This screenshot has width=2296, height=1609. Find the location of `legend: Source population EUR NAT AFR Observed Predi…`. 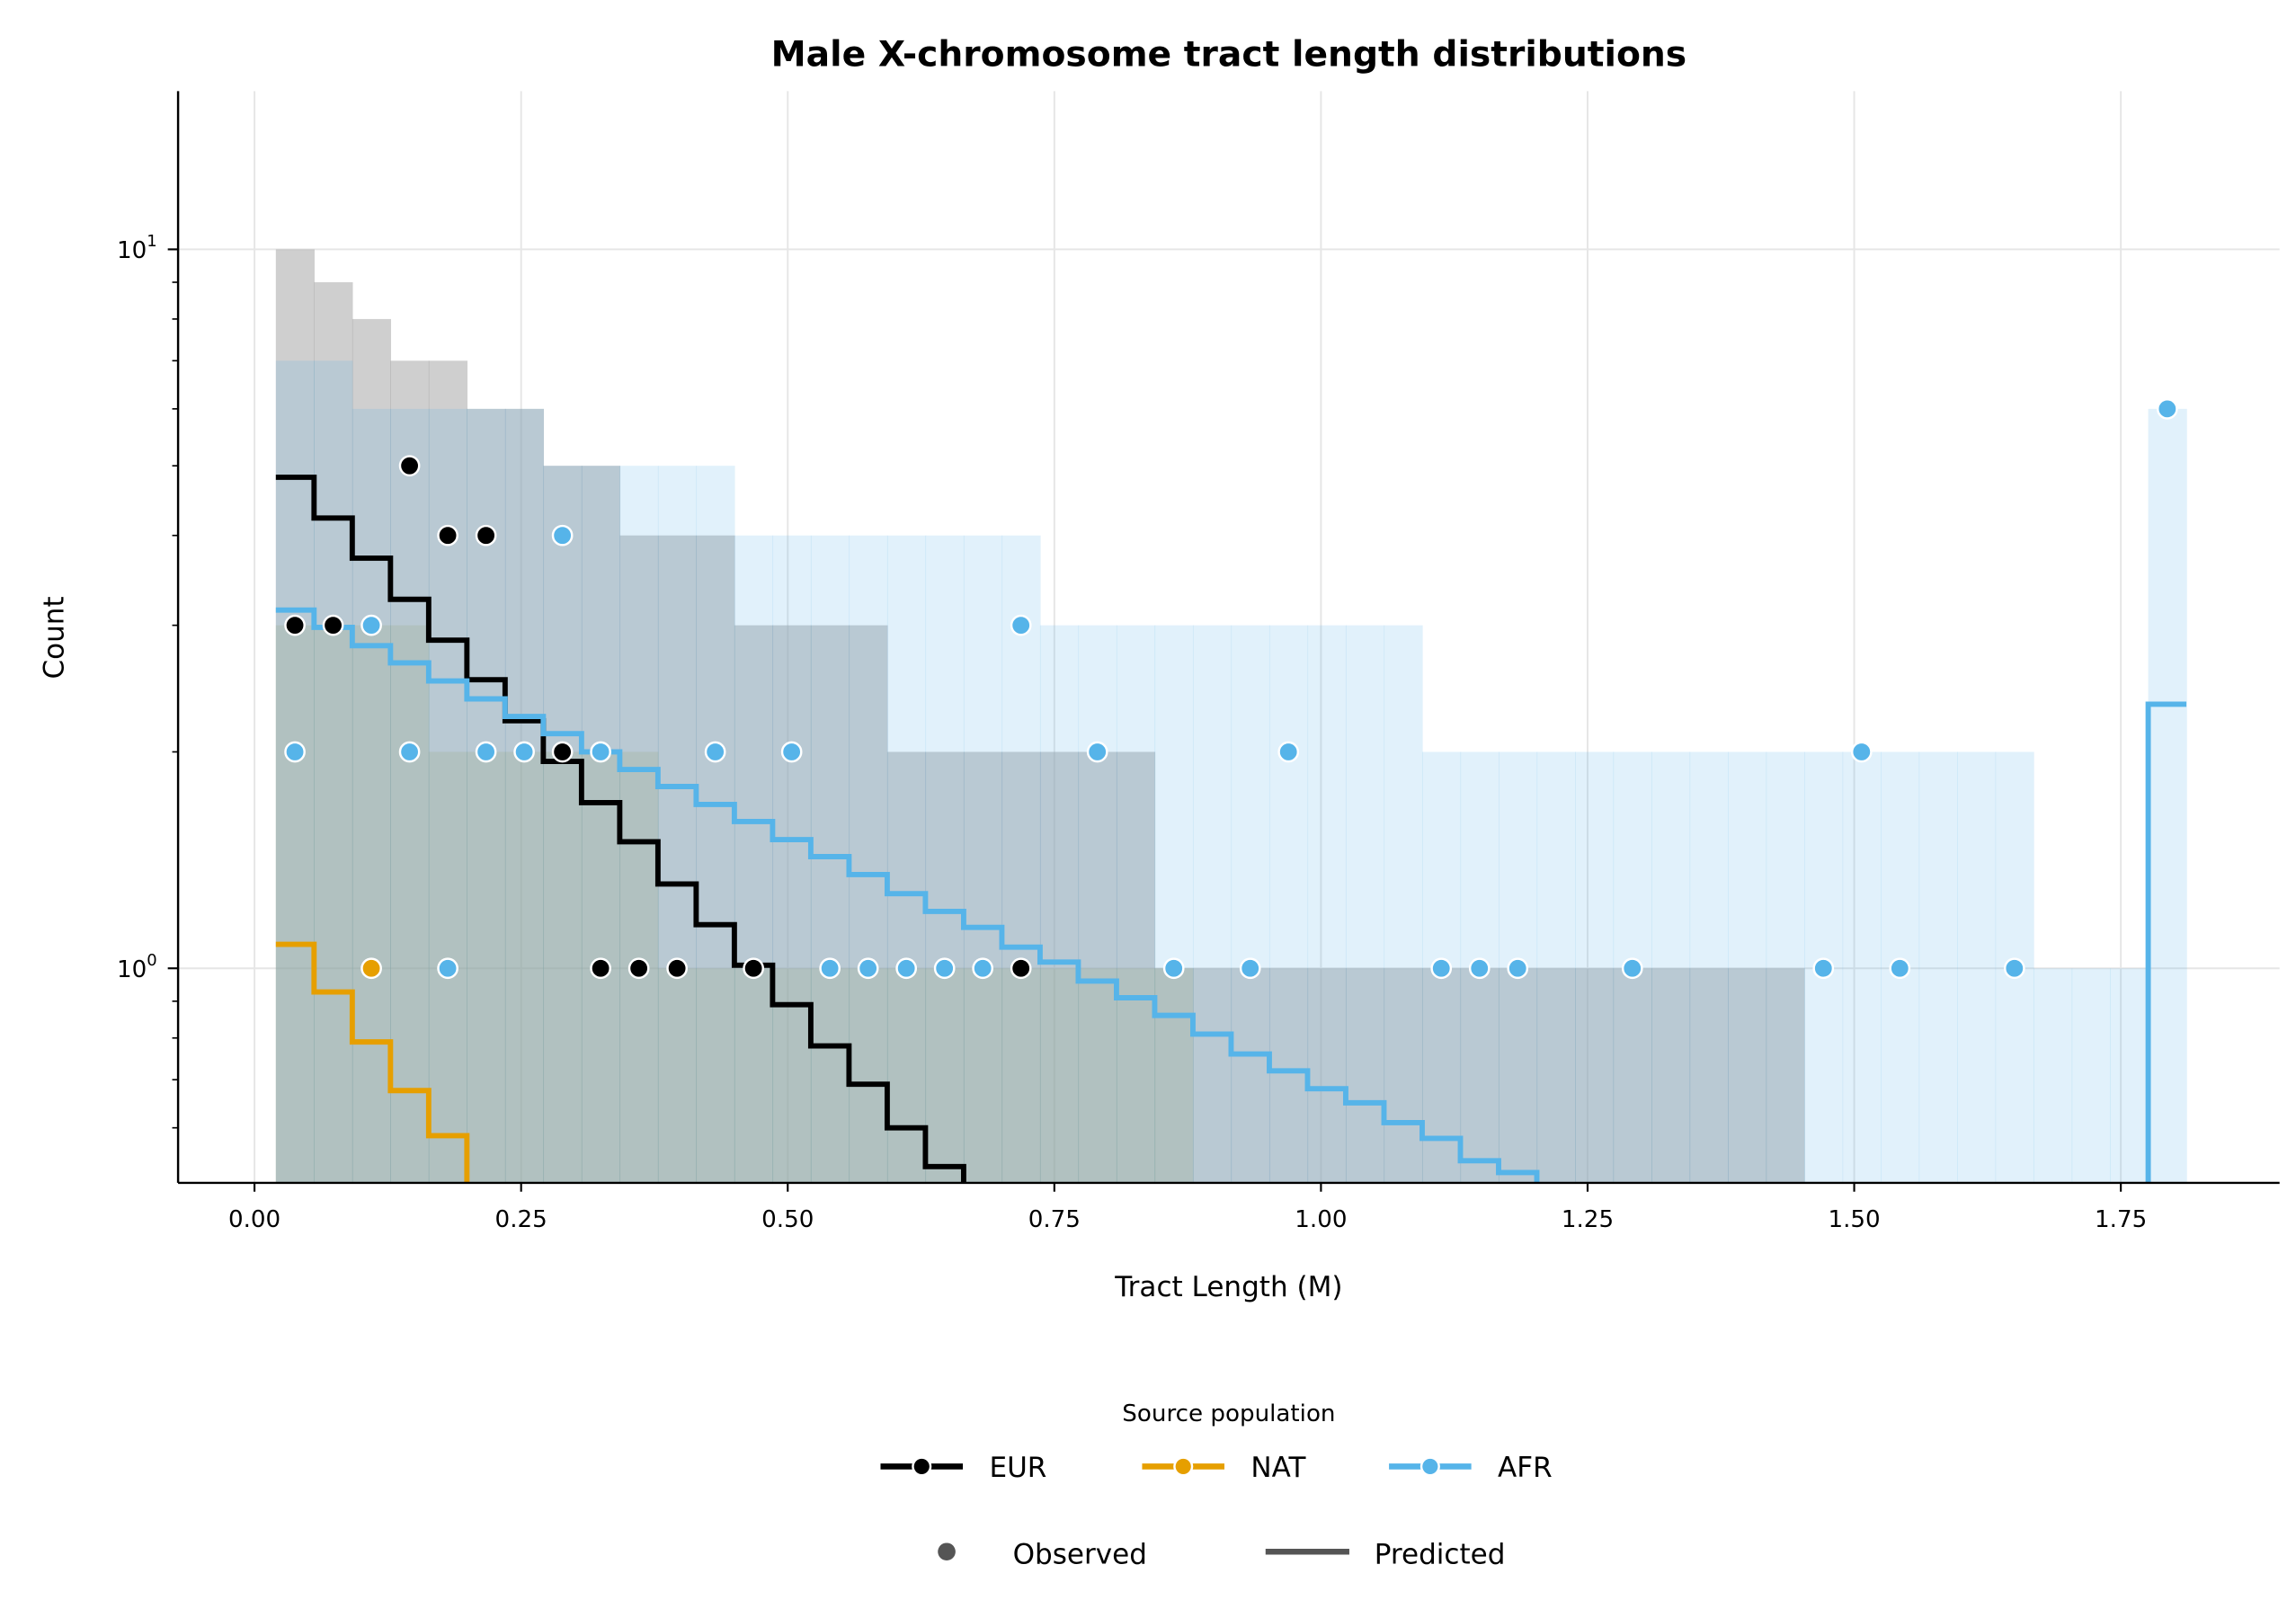

legend: Source population EUR NAT AFR Observed Predi… is located at coordinates (1216, 1485).